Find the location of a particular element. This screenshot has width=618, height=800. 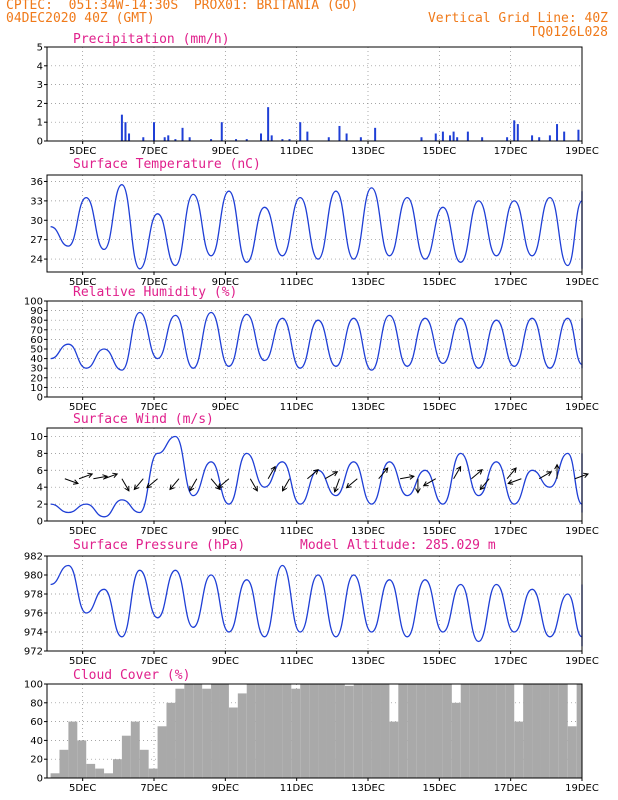

y-tick-label: 1 is located at coordinates (40, 123).